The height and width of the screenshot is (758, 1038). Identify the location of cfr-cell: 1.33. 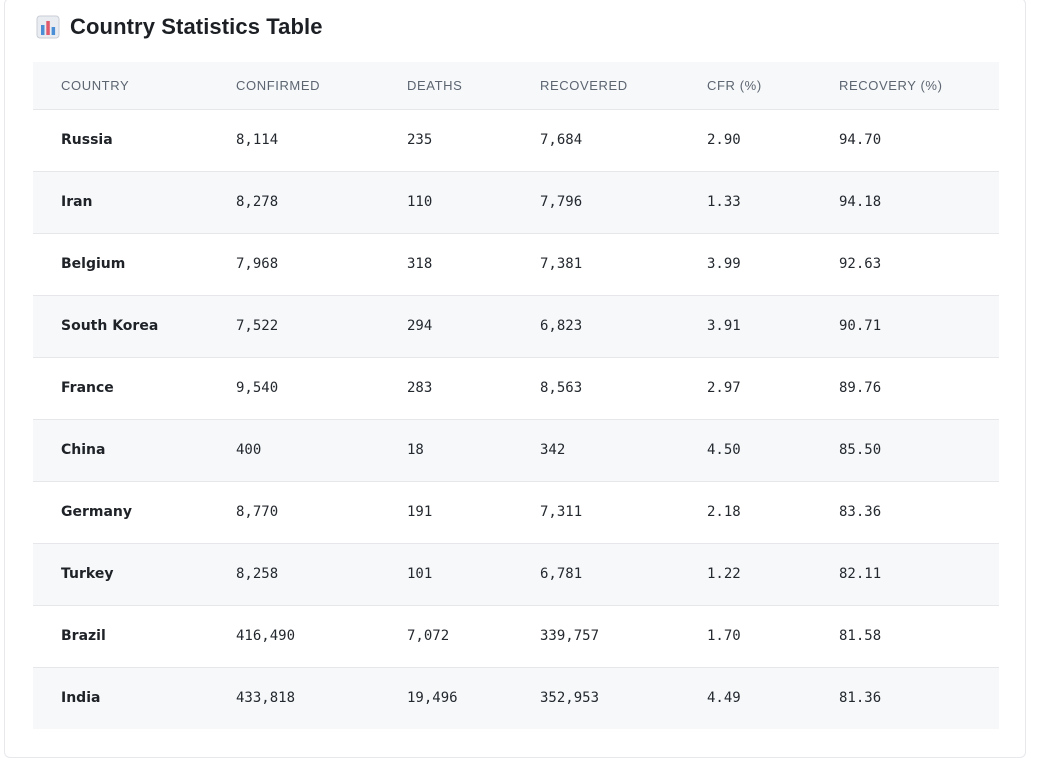
(773, 202).